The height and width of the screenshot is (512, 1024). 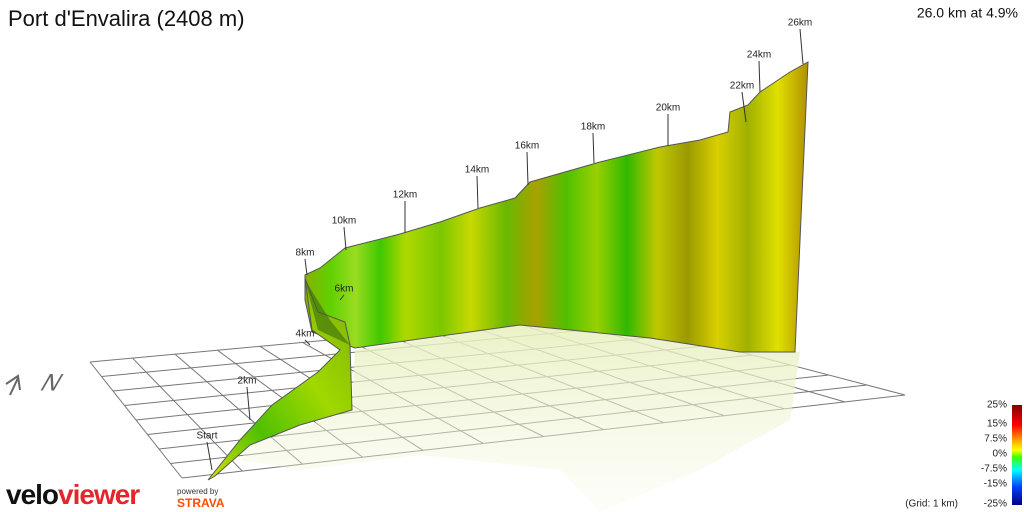 What do you see at coordinates (800, 23) in the screenshot?
I see `km-label: 26km` at bounding box center [800, 23].